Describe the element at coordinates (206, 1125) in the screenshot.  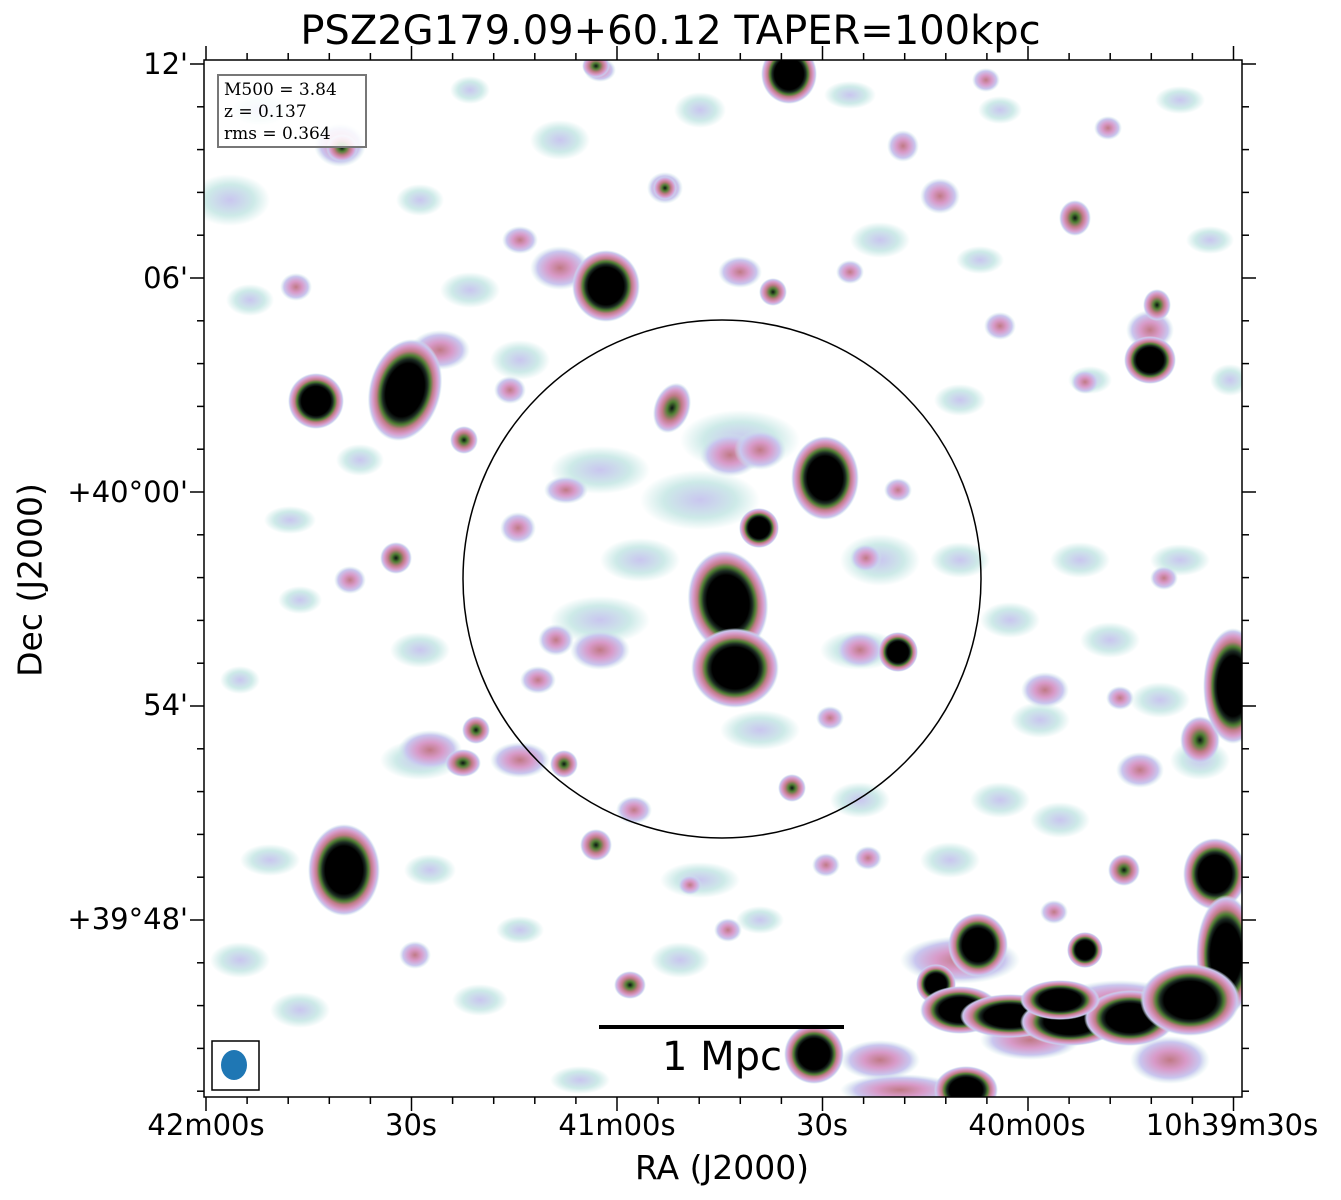
I see `x-tick-label: 42m00s` at that location.